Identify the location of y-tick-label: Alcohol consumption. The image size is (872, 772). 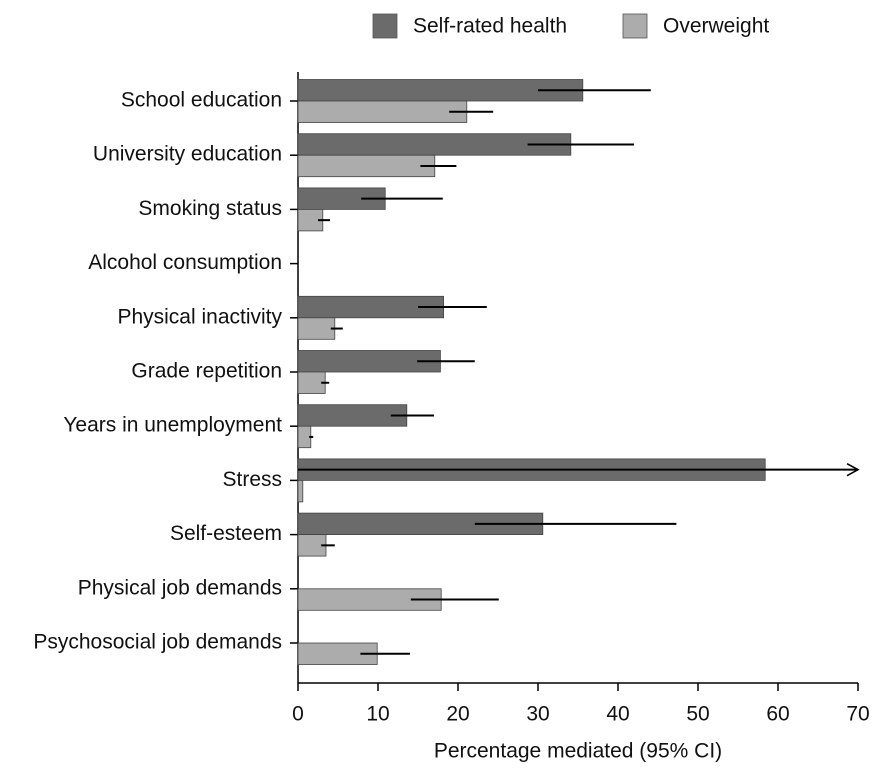
(185, 262).